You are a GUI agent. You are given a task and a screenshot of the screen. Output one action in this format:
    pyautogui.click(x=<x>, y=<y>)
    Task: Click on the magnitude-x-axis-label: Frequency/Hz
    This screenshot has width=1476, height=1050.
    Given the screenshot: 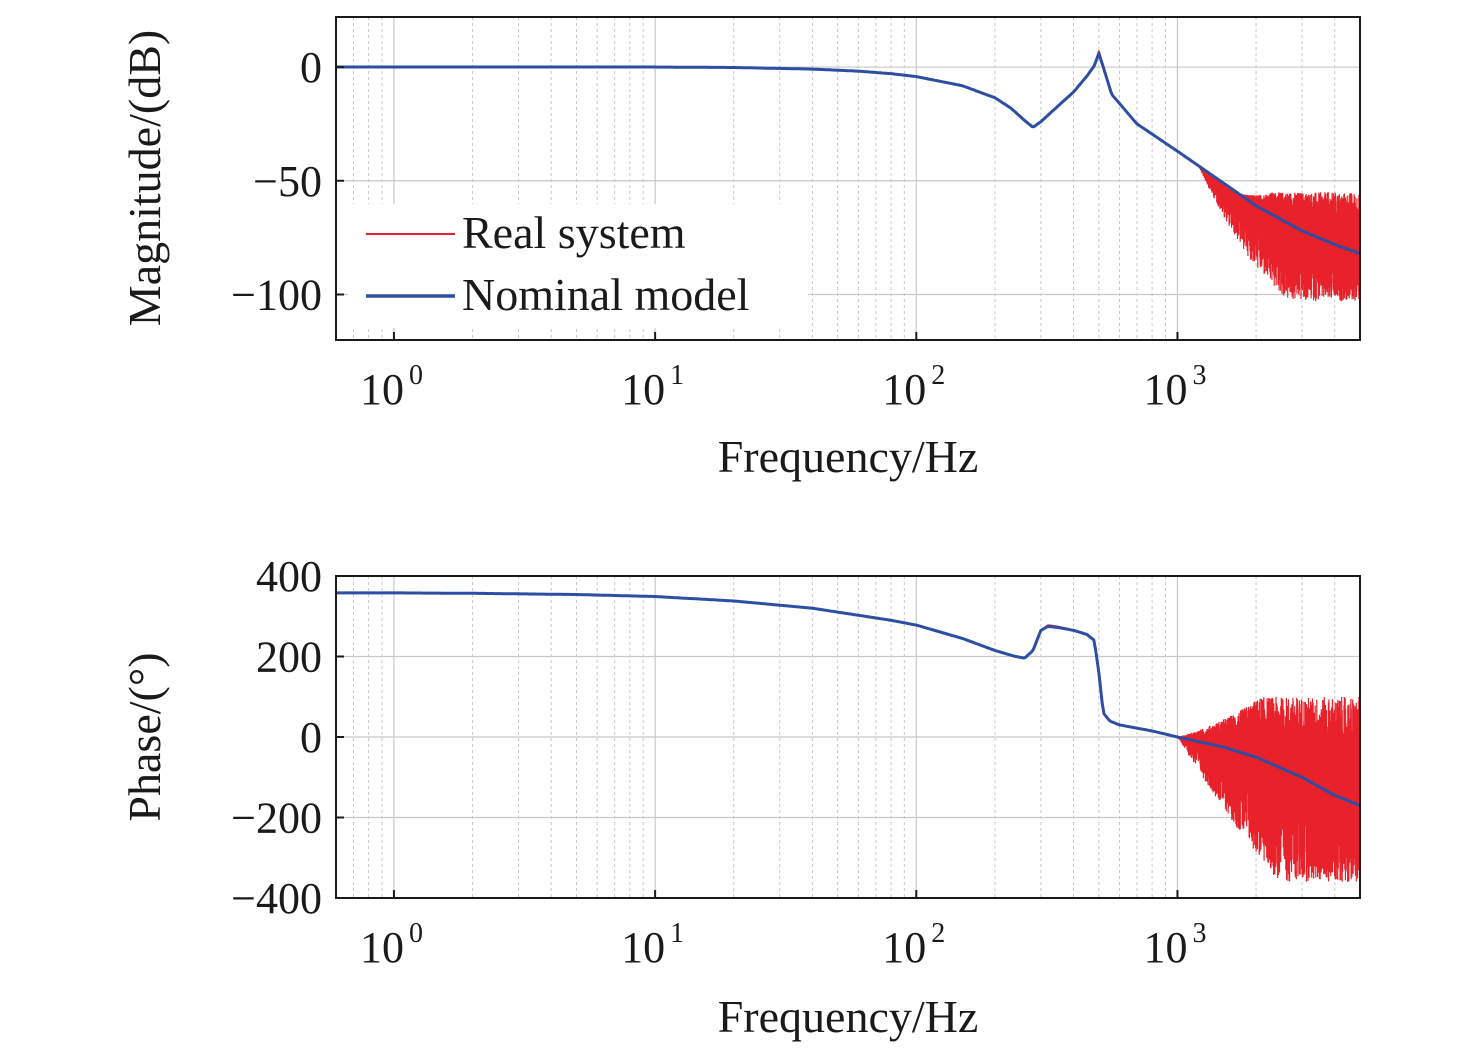 What is the action you would take?
    pyautogui.click(x=848, y=456)
    